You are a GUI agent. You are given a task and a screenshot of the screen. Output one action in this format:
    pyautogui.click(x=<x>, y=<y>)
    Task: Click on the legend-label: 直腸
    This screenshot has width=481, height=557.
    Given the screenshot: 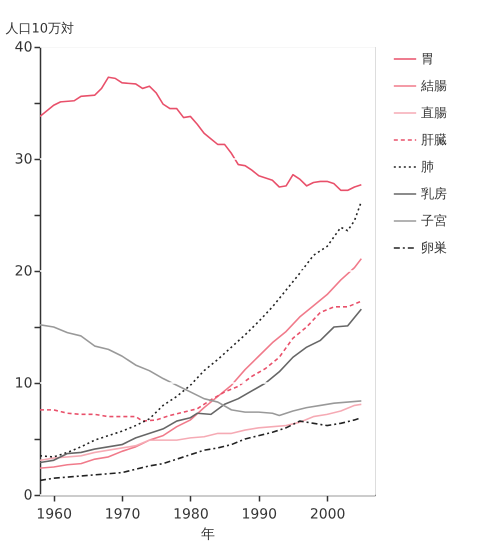 What is the action you would take?
    pyautogui.click(x=434, y=113)
    